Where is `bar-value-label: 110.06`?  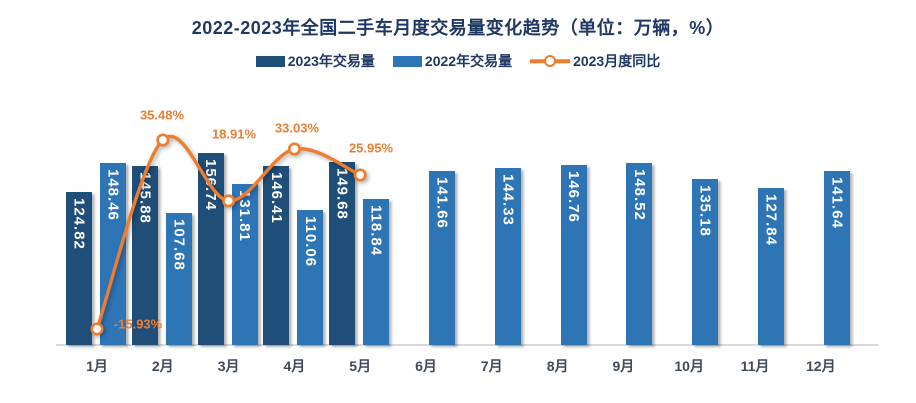 bar-value-label: 110.06 is located at coordinates (310, 242).